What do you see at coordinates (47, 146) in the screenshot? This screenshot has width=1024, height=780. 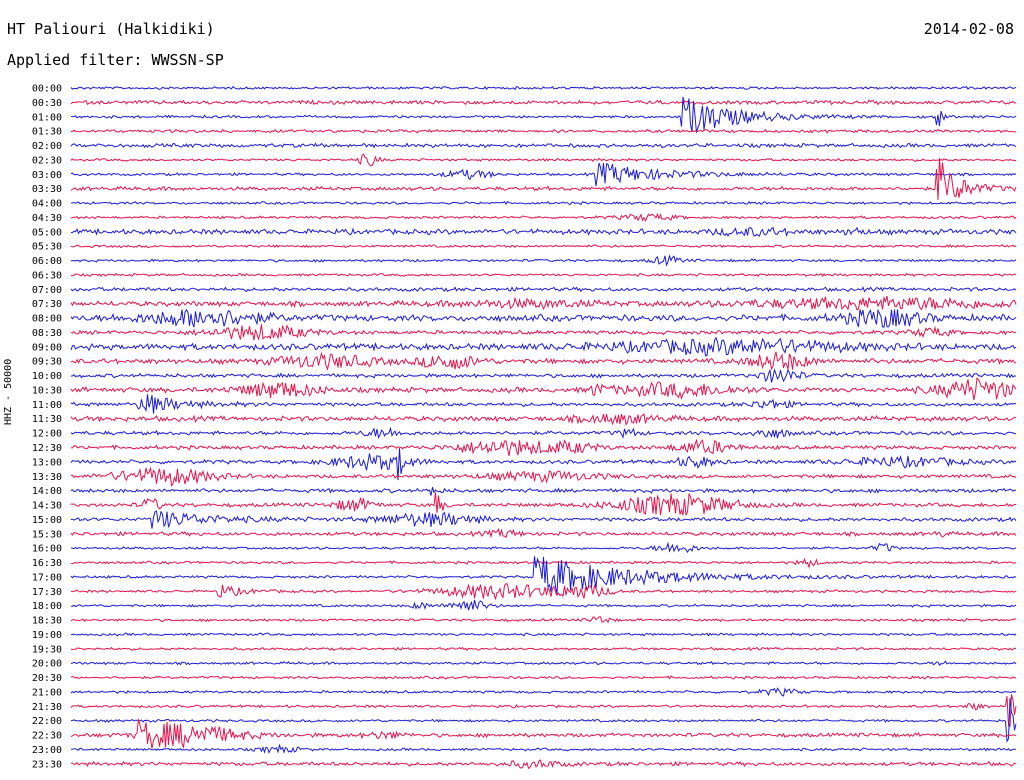 I see `trace-time-label: 02:00` at bounding box center [47, 146].